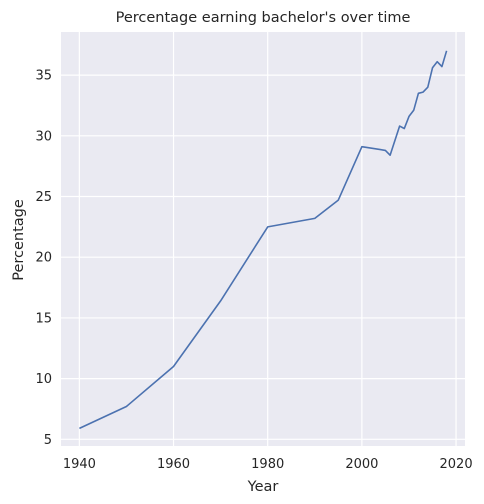 The height and width of the screenshot is (504, 484). What do you see at coordinates (19, 240) in the screenshot?
I see `y-axis-label: Percentage` at bounding box center [19, 240].